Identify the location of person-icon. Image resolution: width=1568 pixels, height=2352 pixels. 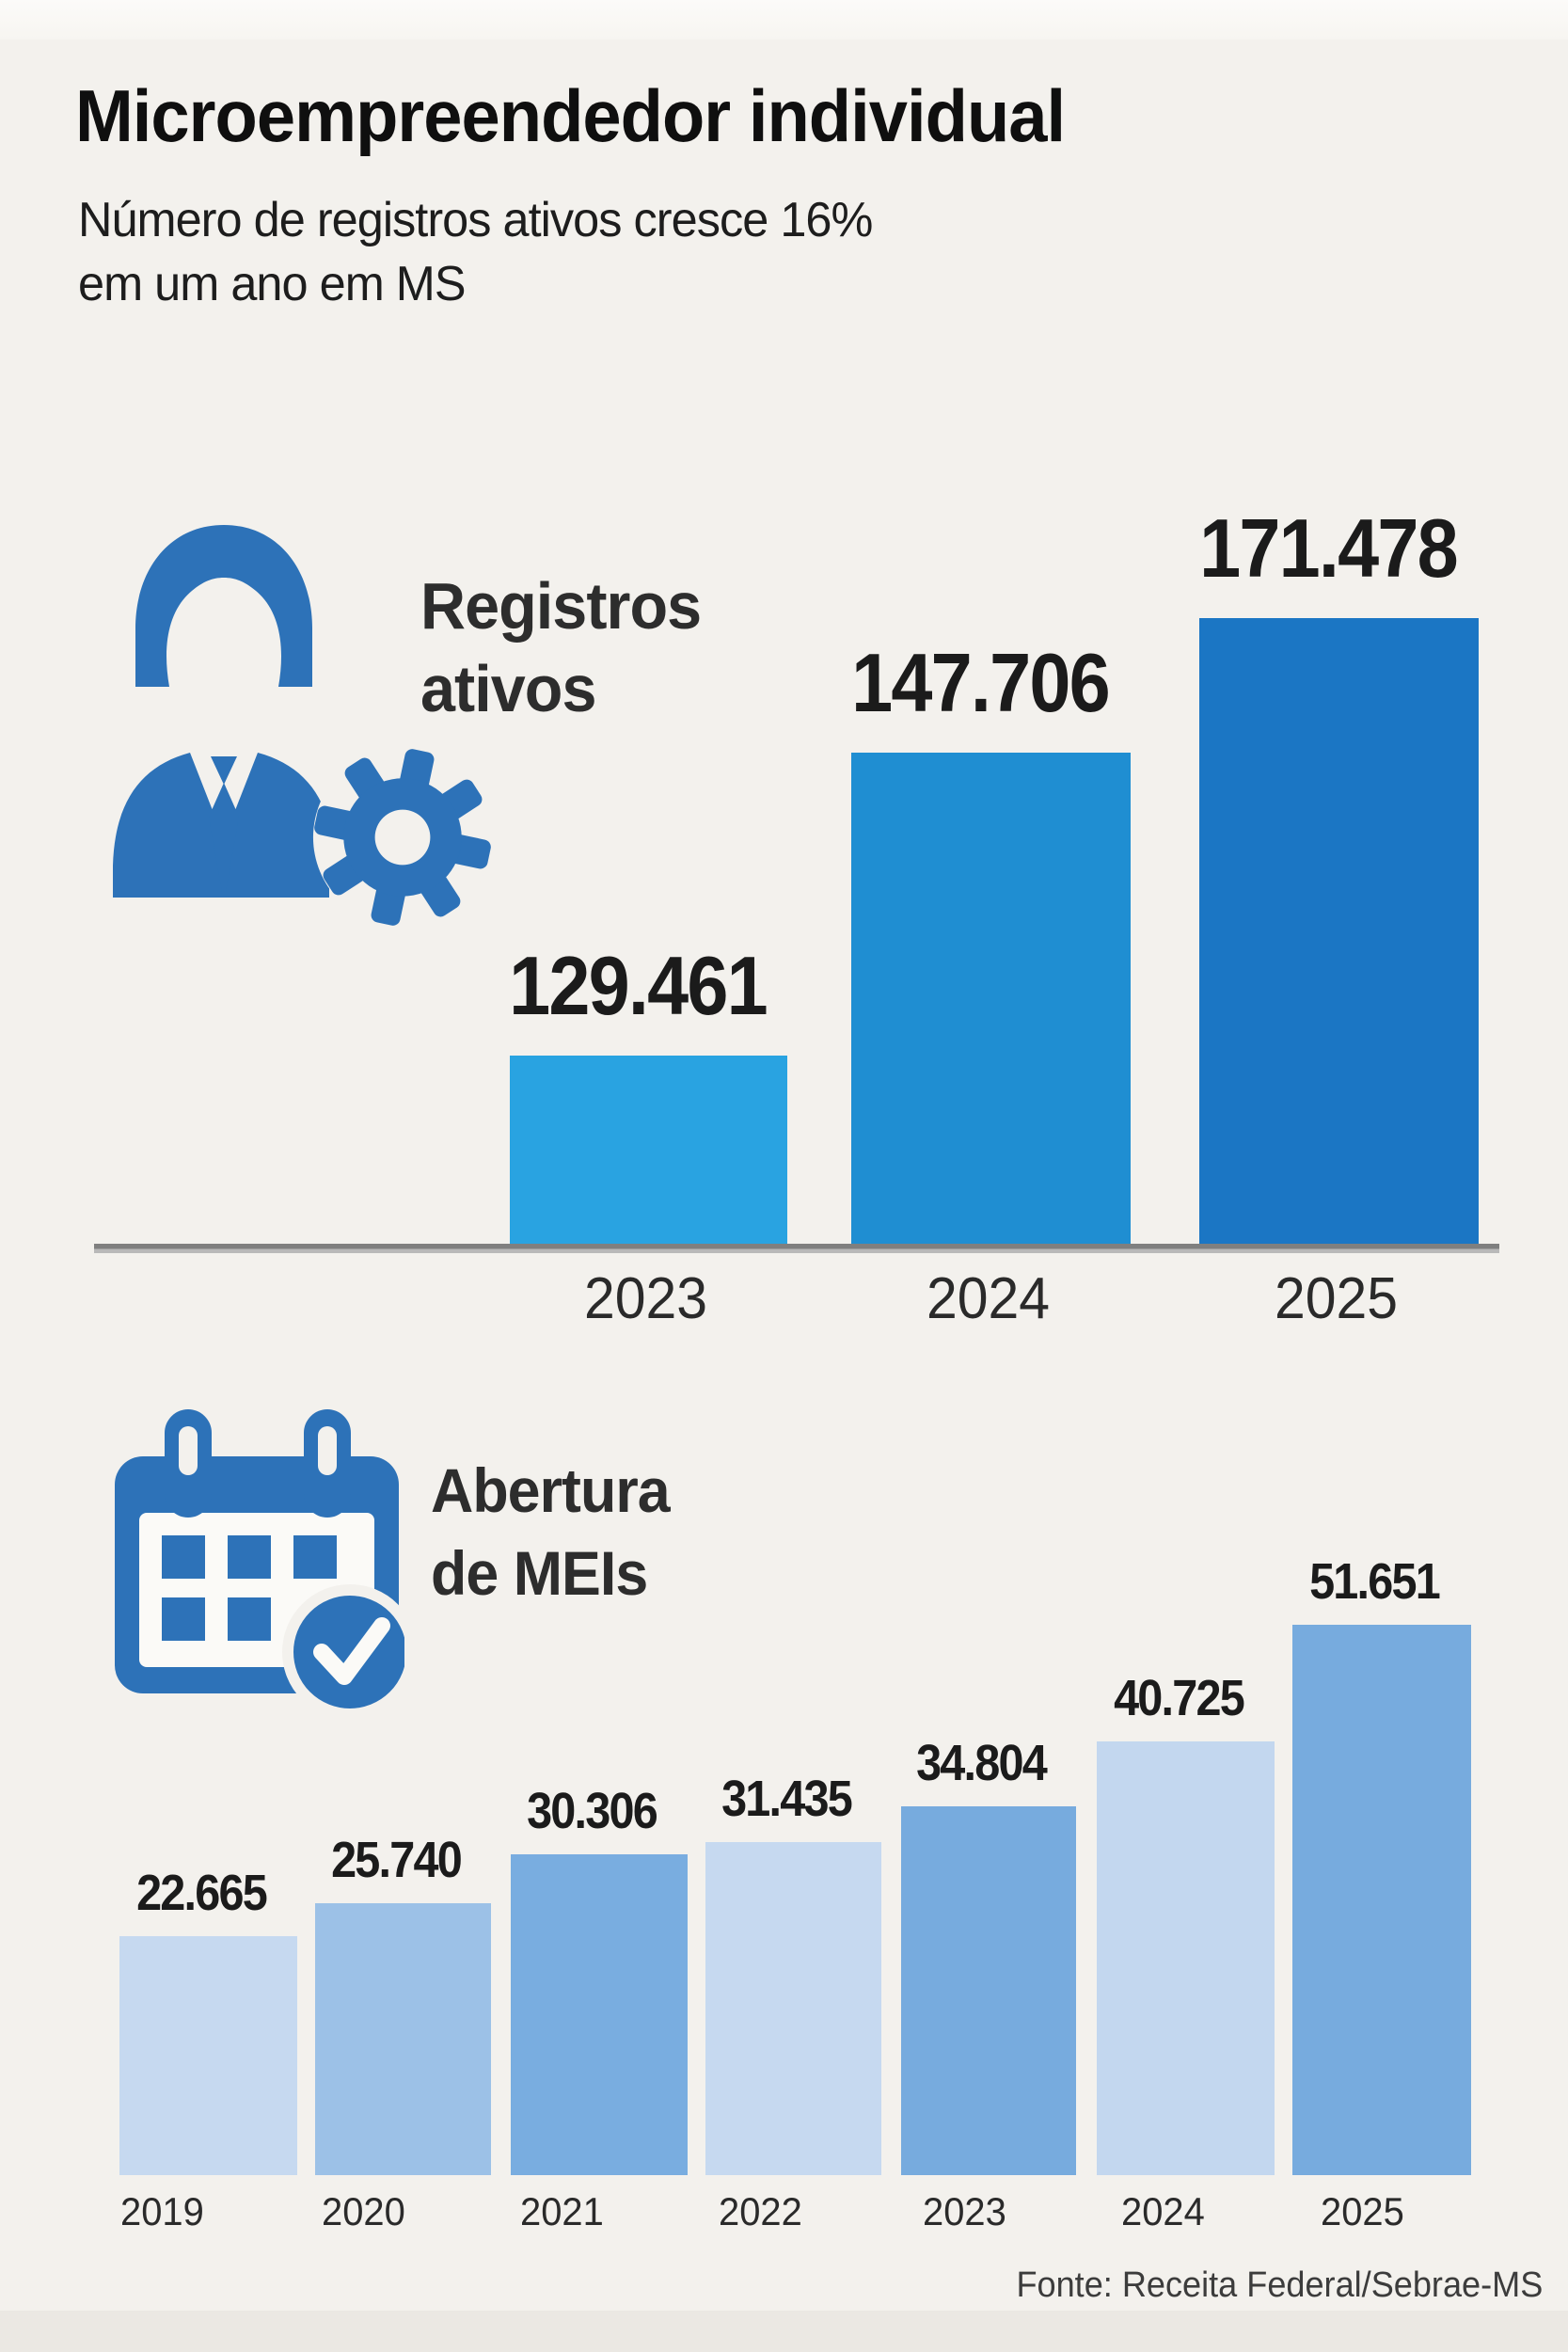
(219, 716).